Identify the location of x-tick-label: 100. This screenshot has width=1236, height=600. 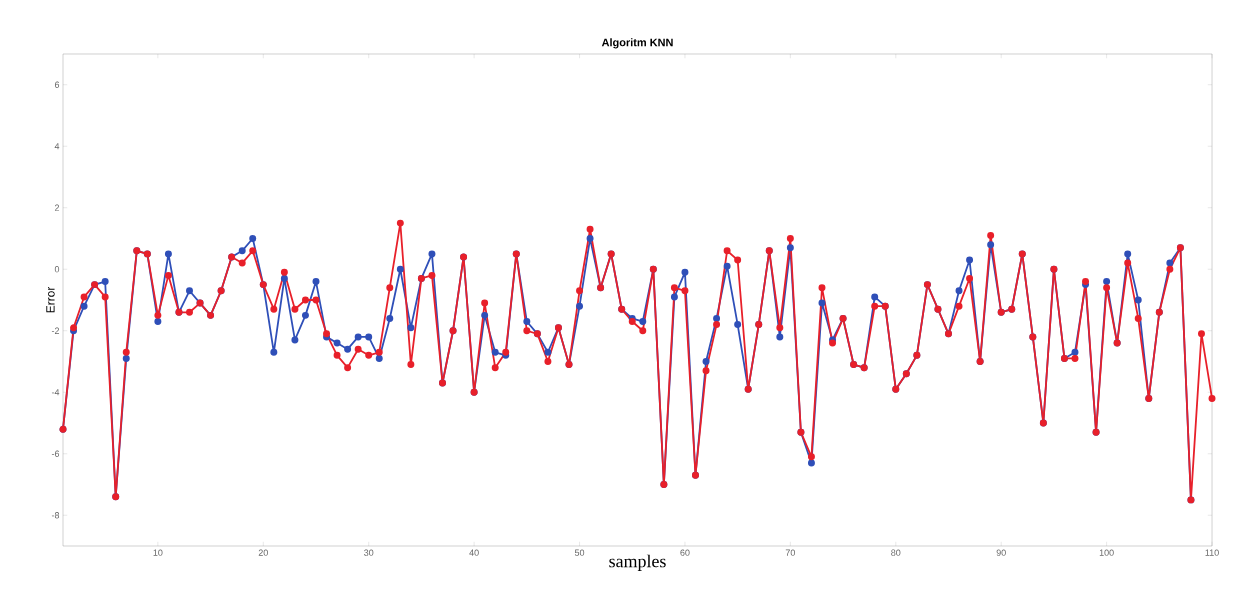
(1106, 552).